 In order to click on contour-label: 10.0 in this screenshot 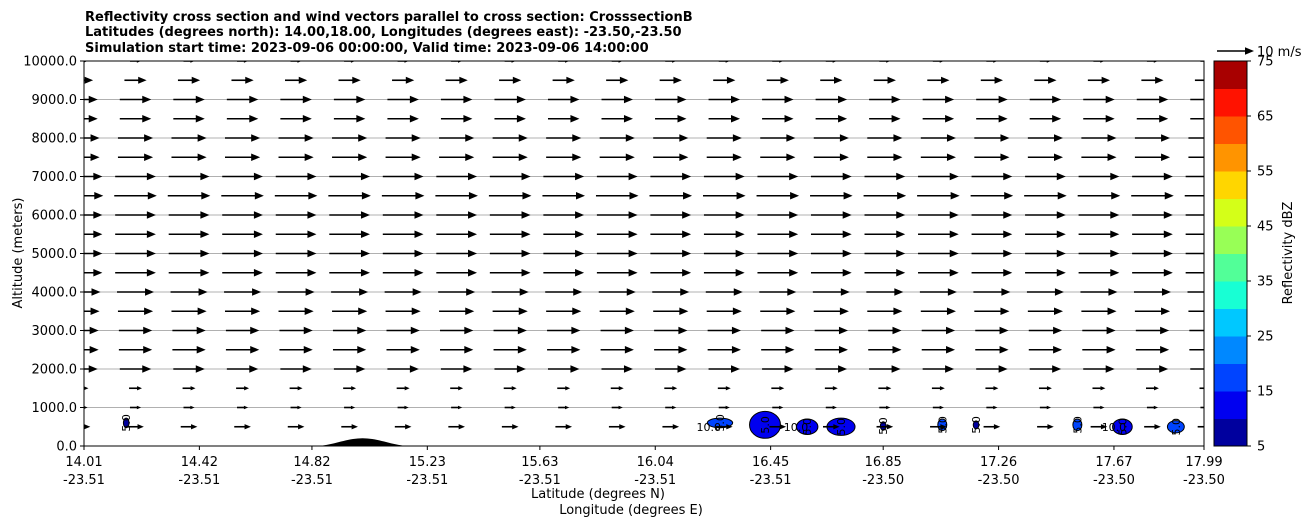, I will do `click(708, 427)`.